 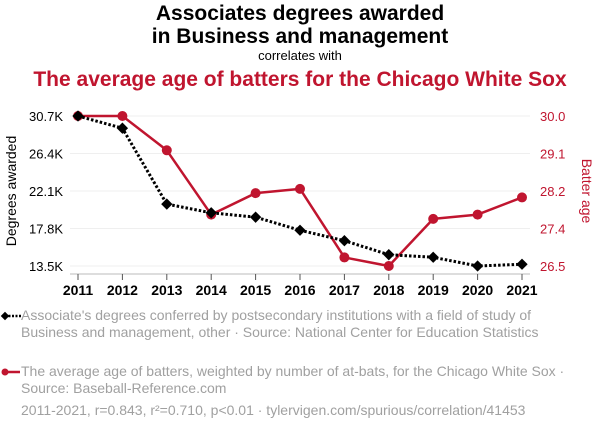 What do you see at coordinates (300, 13) in the screenshot?
I see `chart-title-line1: Associates degrees awarded` at bounding box center [300, 13].